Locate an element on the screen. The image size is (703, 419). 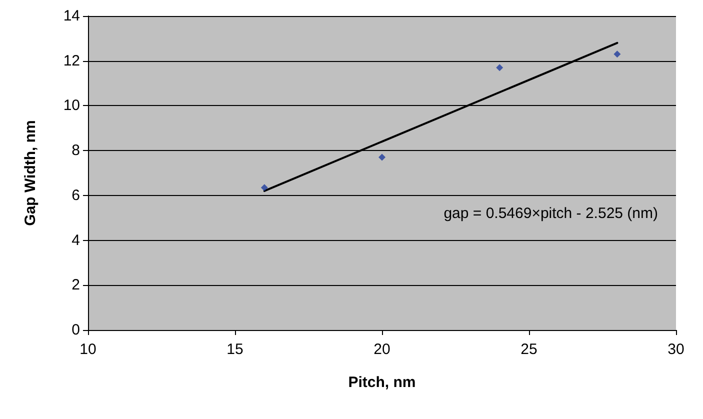
y-tick-label: 12 is located at coordinates (71, 61).